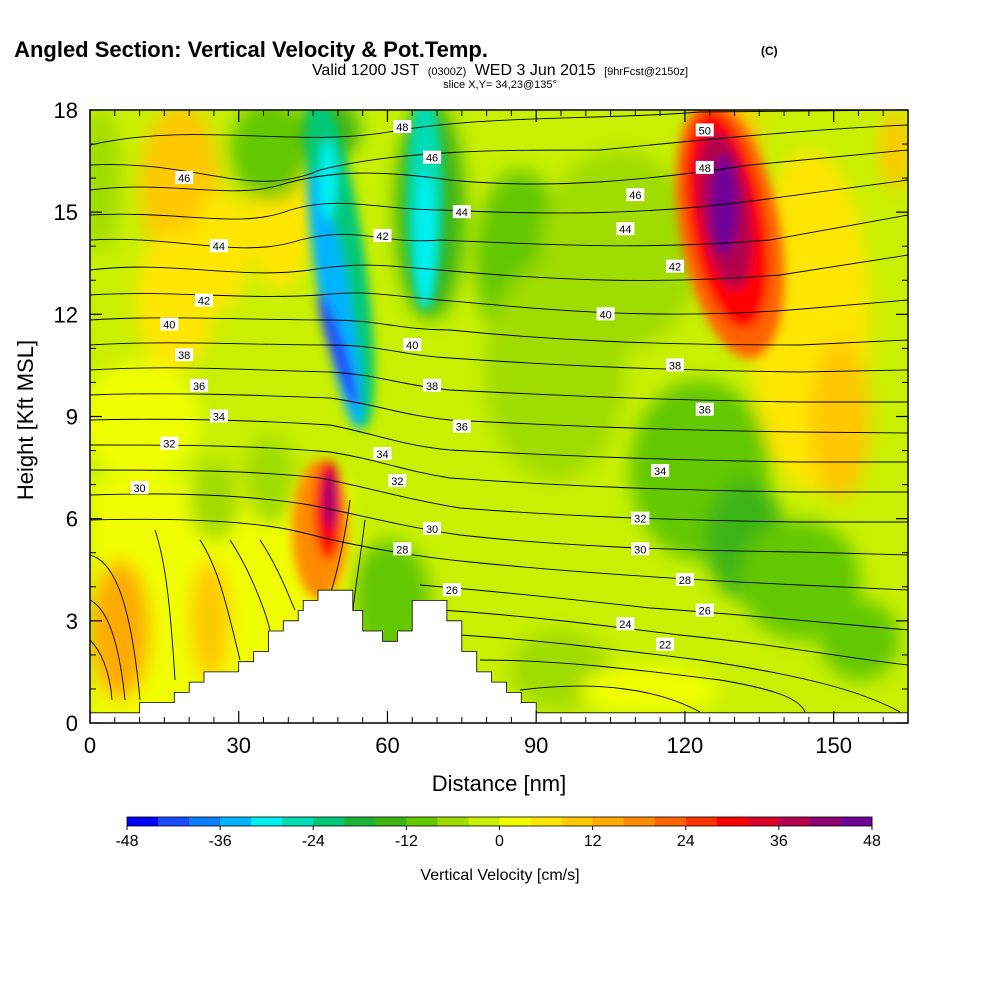  Describe the element at coordinates (498, 838) in the screenshot. I see `colorbar-ticks: -48 -36 -24 -12 0 12 24 36 48` at that location.